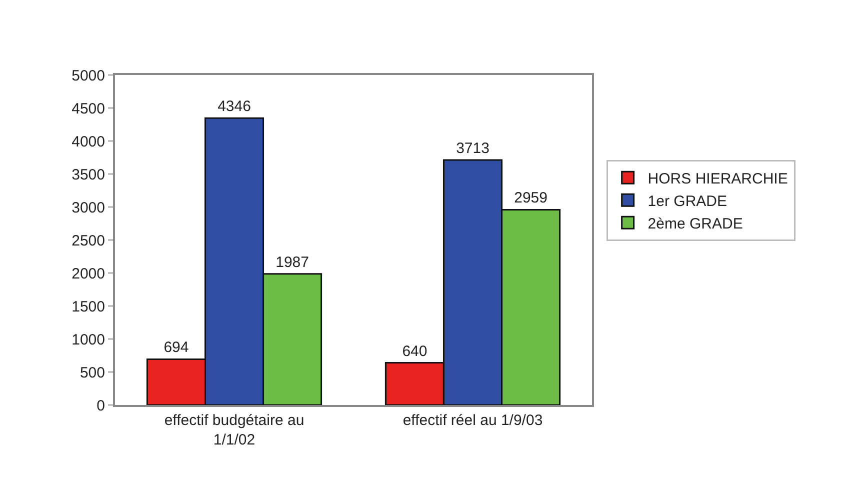 The image size is (867, 500). I want to click on y-tick-label: 4000, so click(88, 141).